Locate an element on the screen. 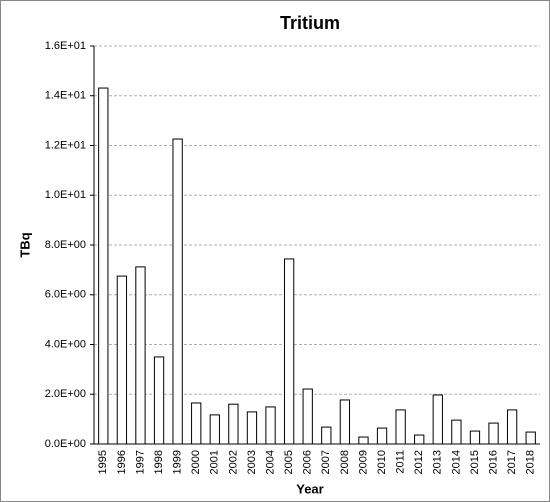 The width and height of the screenshot is (550, 502). x-tick-label: 2003 is located at coordinates (252, 462).